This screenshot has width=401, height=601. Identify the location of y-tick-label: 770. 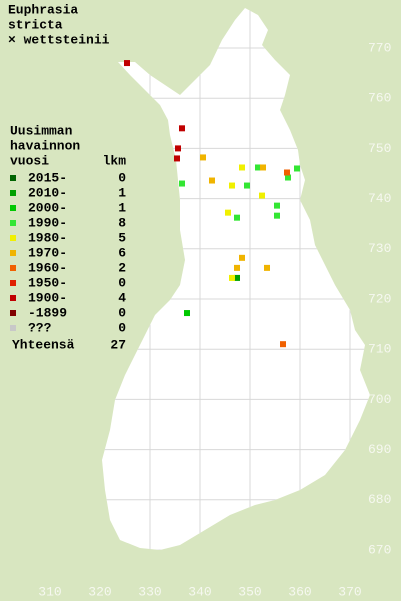
(379, 47).